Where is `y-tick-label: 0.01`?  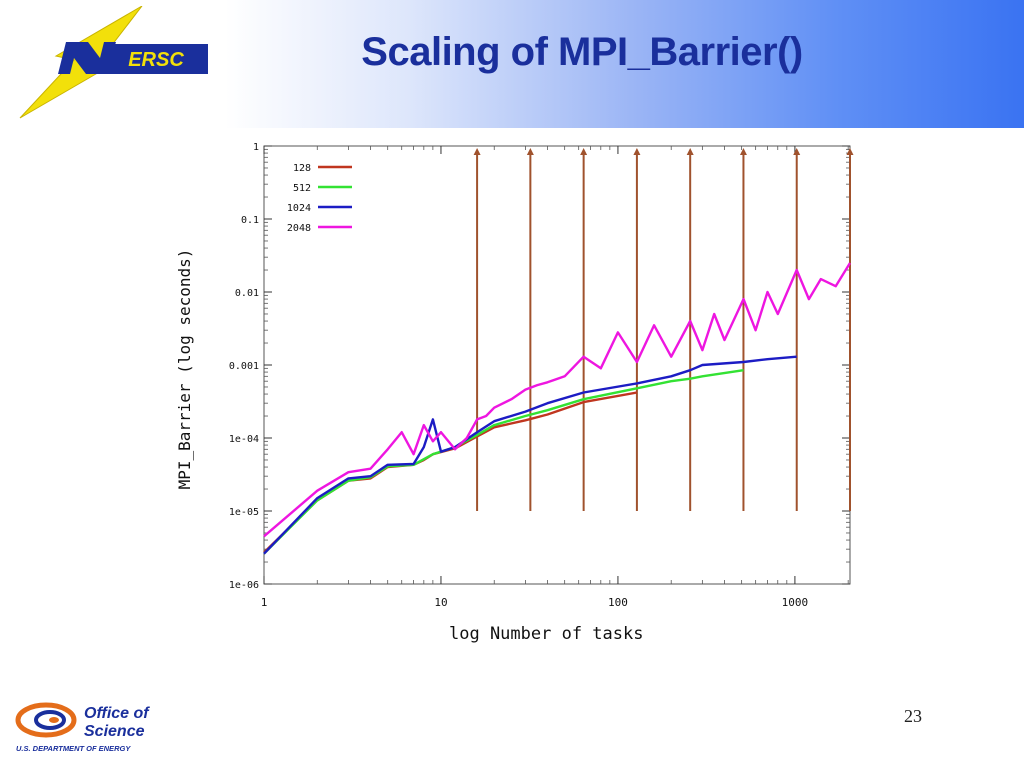 y-tick-label: 0.01 is located at coordinates (247, 293).